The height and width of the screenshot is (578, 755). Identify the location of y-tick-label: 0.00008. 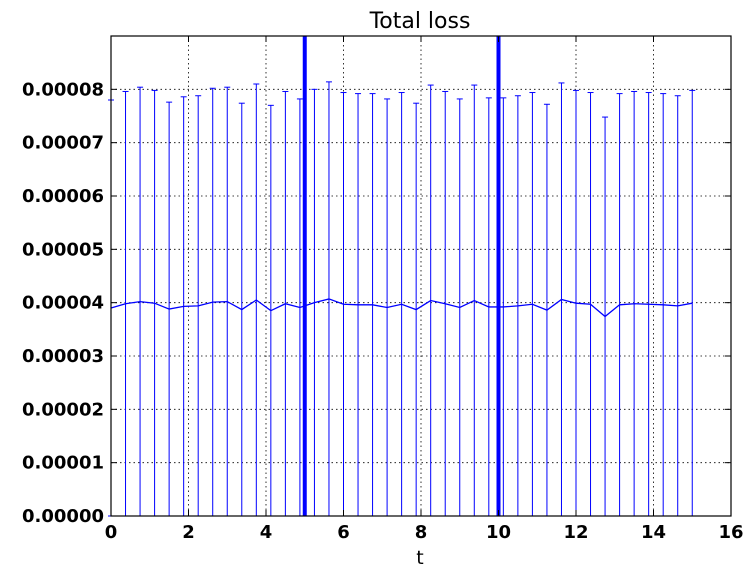
(63, 89).